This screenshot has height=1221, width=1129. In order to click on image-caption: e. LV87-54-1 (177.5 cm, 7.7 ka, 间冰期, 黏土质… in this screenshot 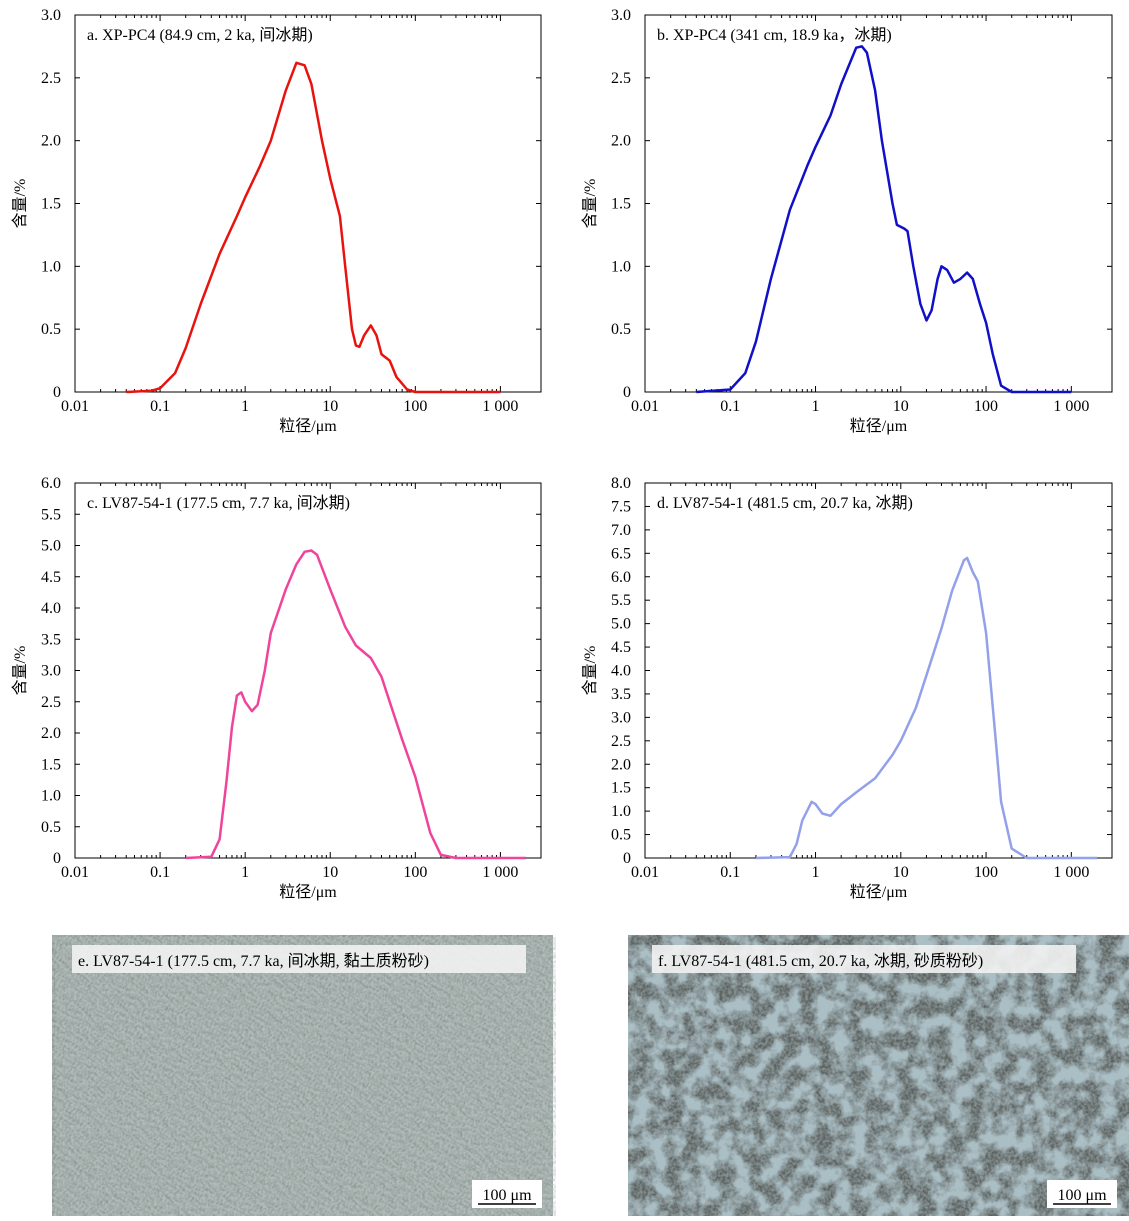, I will do `click(253, 961)`.